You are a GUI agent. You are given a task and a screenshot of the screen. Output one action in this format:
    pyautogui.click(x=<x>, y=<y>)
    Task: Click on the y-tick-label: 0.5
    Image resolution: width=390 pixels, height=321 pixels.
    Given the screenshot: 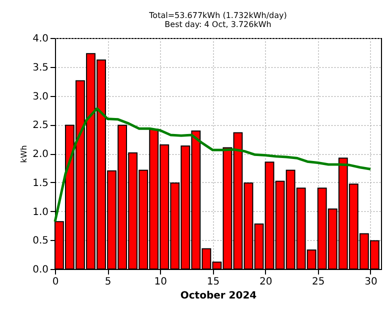 What is the action you would take?
    pyautogui.click(x=40, y=241)
    